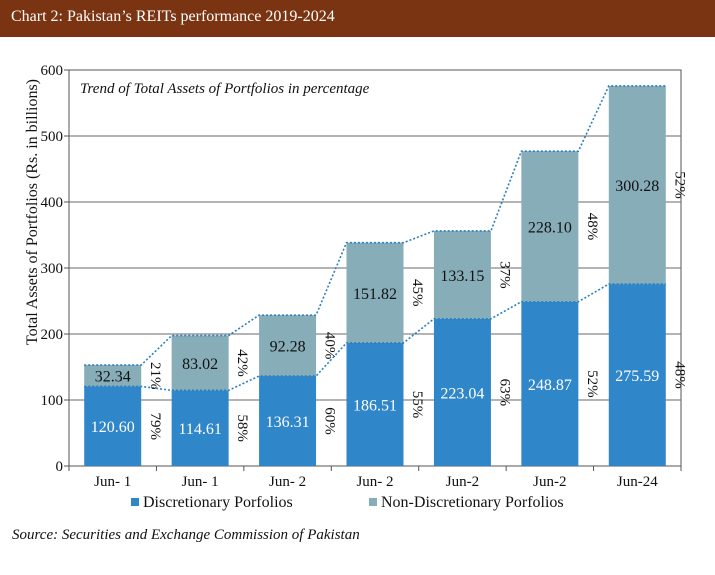 This screenshot has height=575, width=715. What do you see at coordinates (417, 405) in the screenshot?
I see `percent-label-discretionary: 55%` at bounding box center [417, 405].